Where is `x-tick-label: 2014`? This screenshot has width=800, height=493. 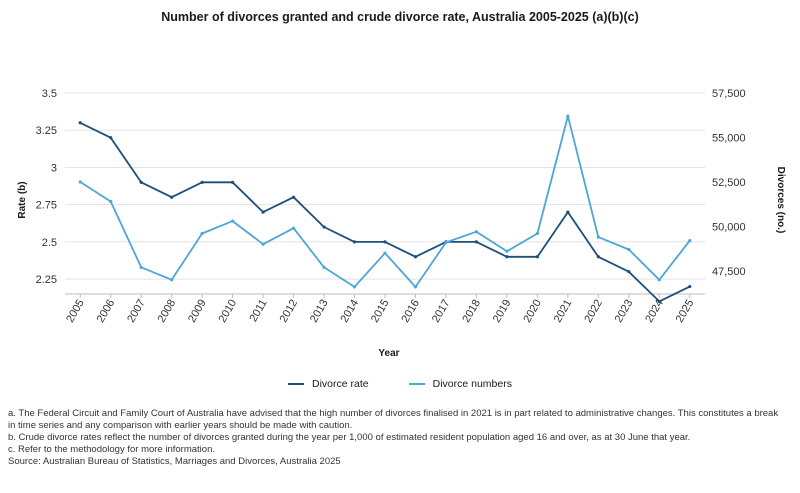 x-tick-label: 2014 is located at coordinates (349, 311).